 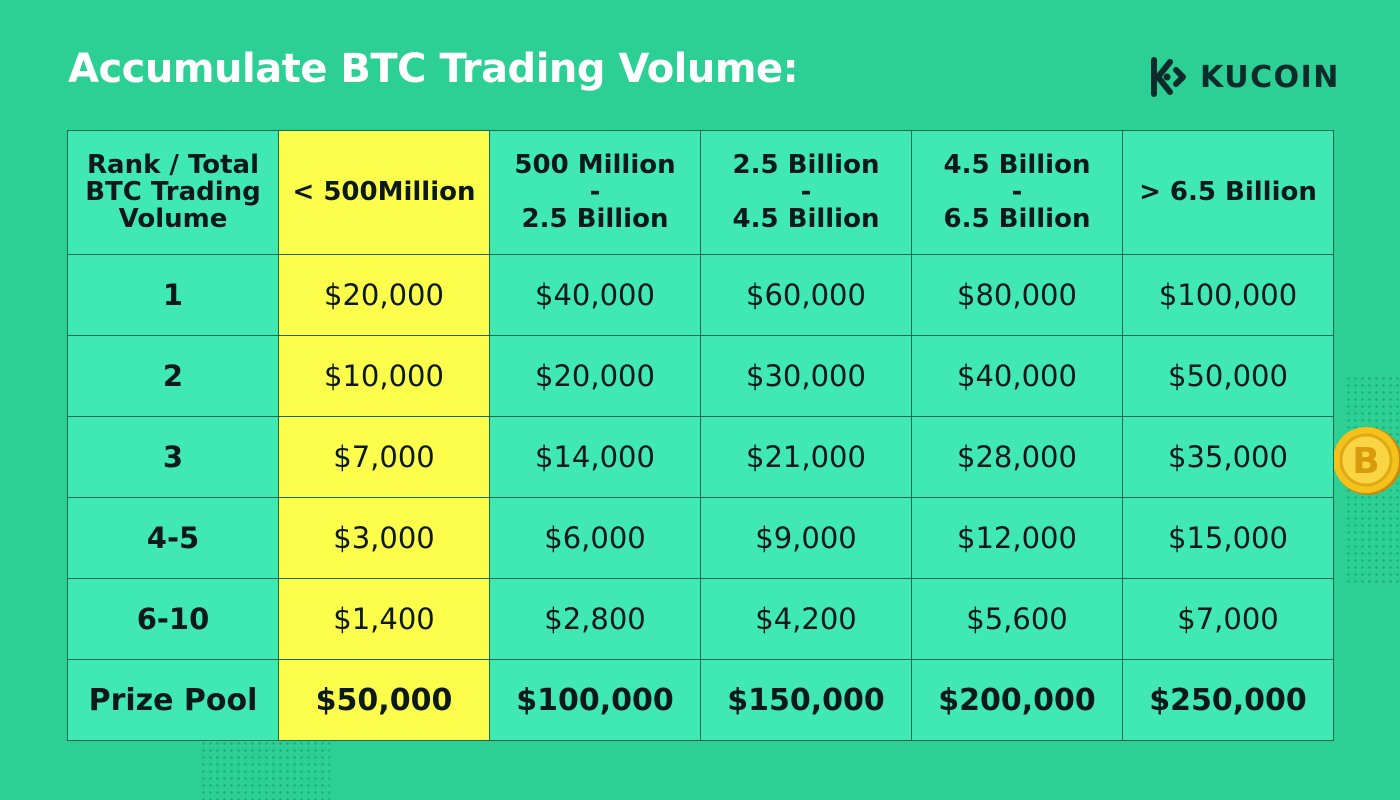 I want to click on volume-tier-header: 500 Million - 2.5 Billion, so click(x=595, y=192).